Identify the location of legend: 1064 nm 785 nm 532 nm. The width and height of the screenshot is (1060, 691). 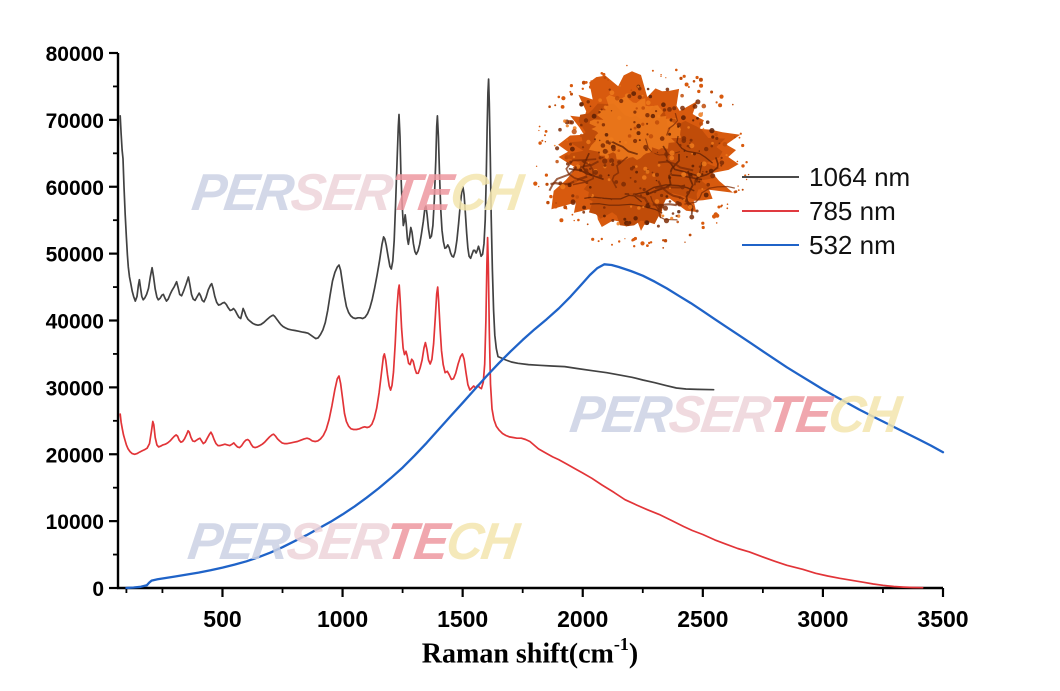
(826, 211).